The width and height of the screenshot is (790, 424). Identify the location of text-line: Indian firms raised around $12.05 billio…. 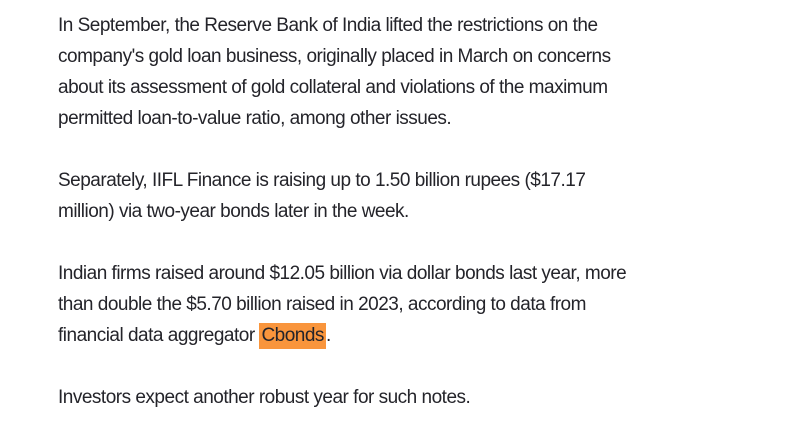
(342, 273).